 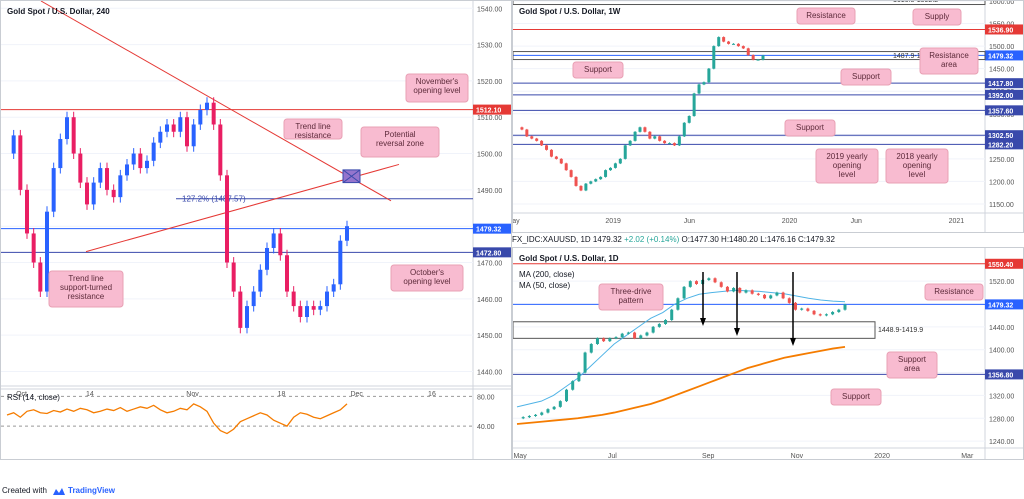 What do you see at coordinates (607, 239) in the screenshot?
I see `daily-last: 1479.32` at bounding box center [607, 239].